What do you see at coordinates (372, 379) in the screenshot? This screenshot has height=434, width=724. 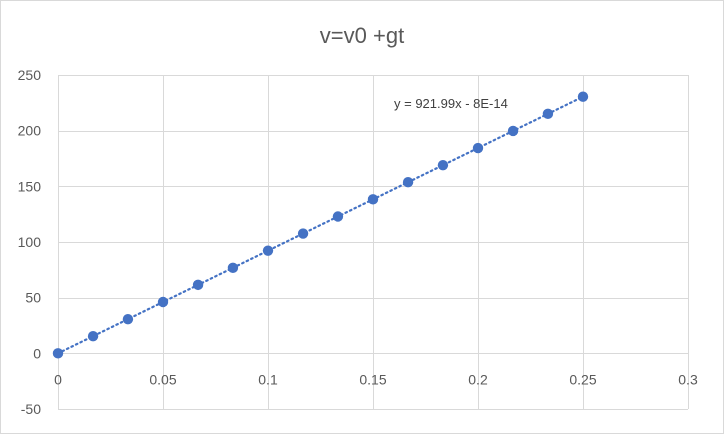 I see `x-tick-label: 0.15` at bounding box center [372, 379].